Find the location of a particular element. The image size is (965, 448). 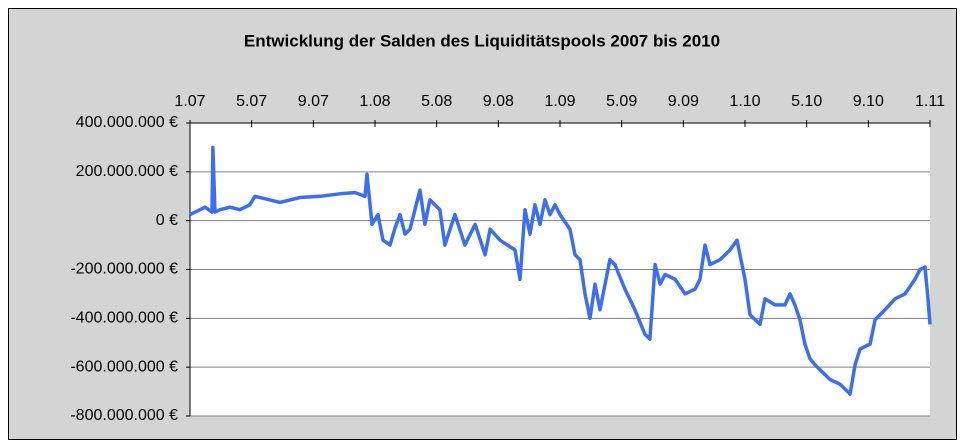

x-tick-label: 5.08 is located at coordinates (436, 101).